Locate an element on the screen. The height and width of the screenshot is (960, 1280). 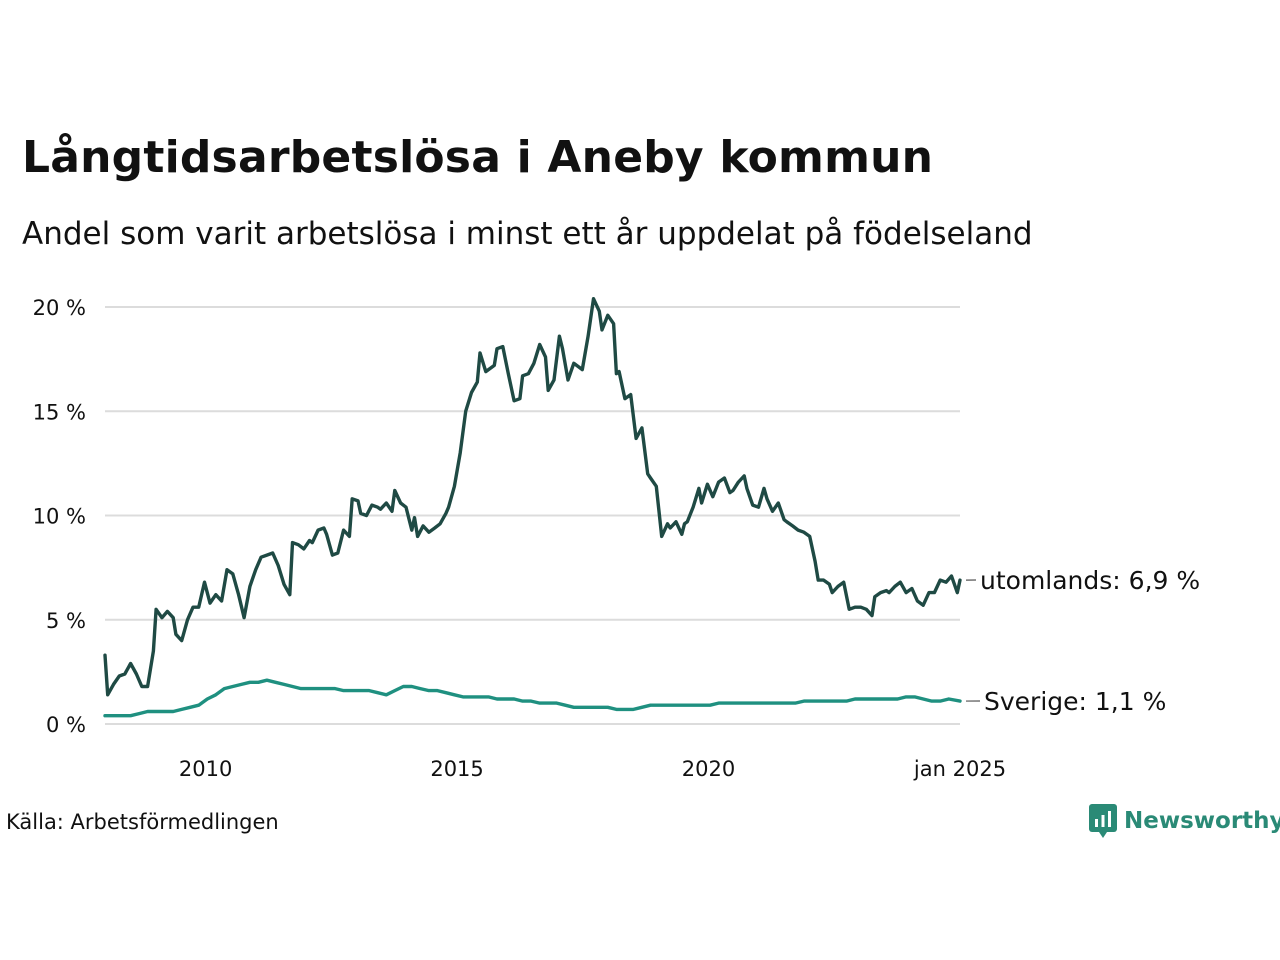
y-tick-label: 10 % is located at coordinates (59, 517).